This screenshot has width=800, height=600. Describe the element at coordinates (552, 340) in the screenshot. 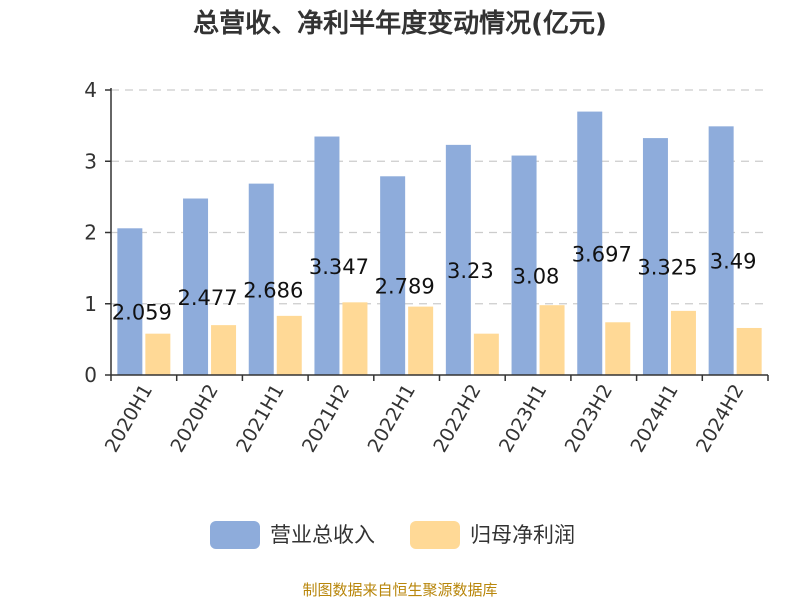

I see `bar-net-profit-2023H1` at that location.